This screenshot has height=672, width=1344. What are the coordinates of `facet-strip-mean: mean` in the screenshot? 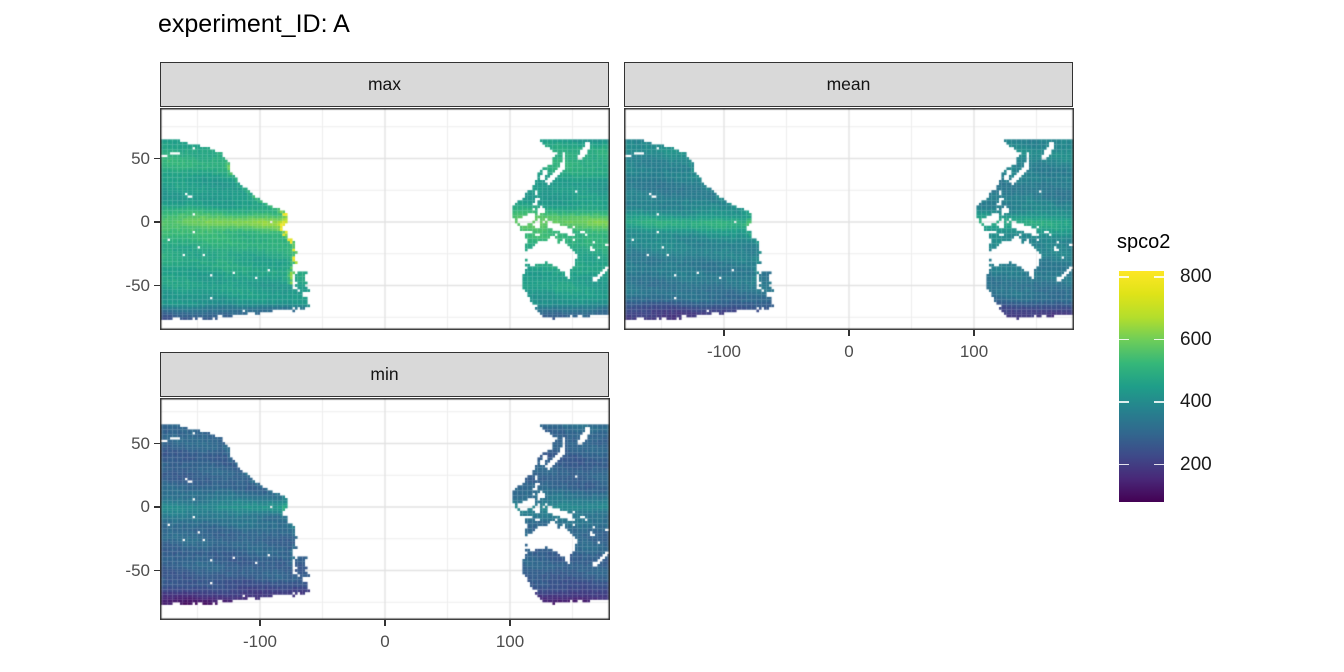 It's located at (848, 84).